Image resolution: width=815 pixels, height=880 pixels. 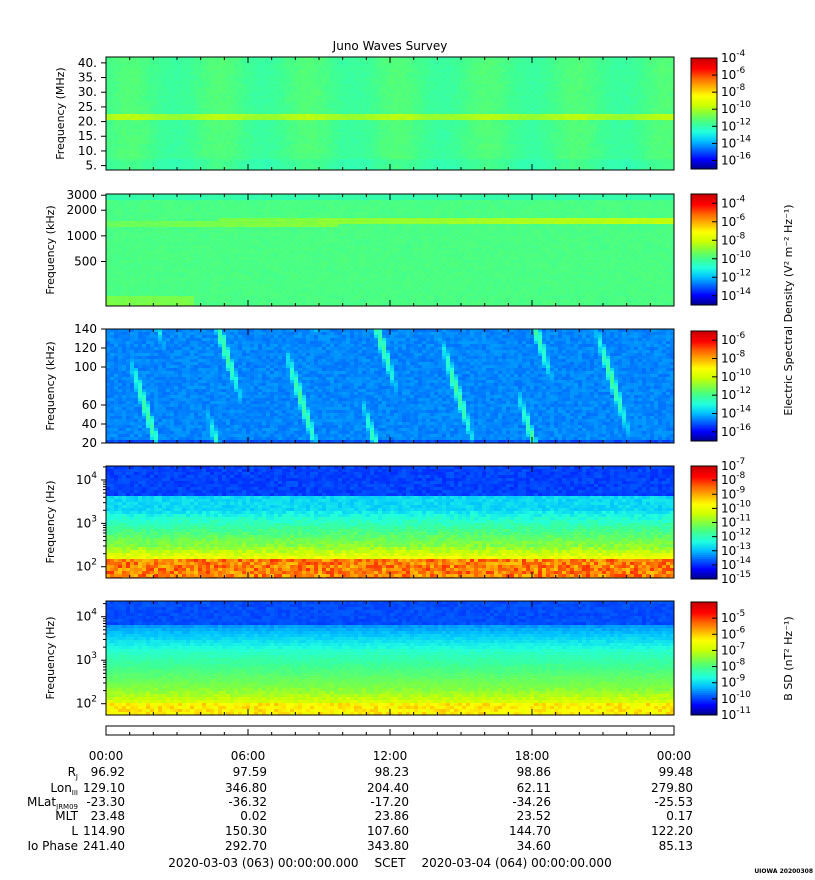 What do you see at coordinates (733, 649) in the screenshot?
I see `colorbar-tick-label: 10⁻⁷` at bounding box center [733, 649].